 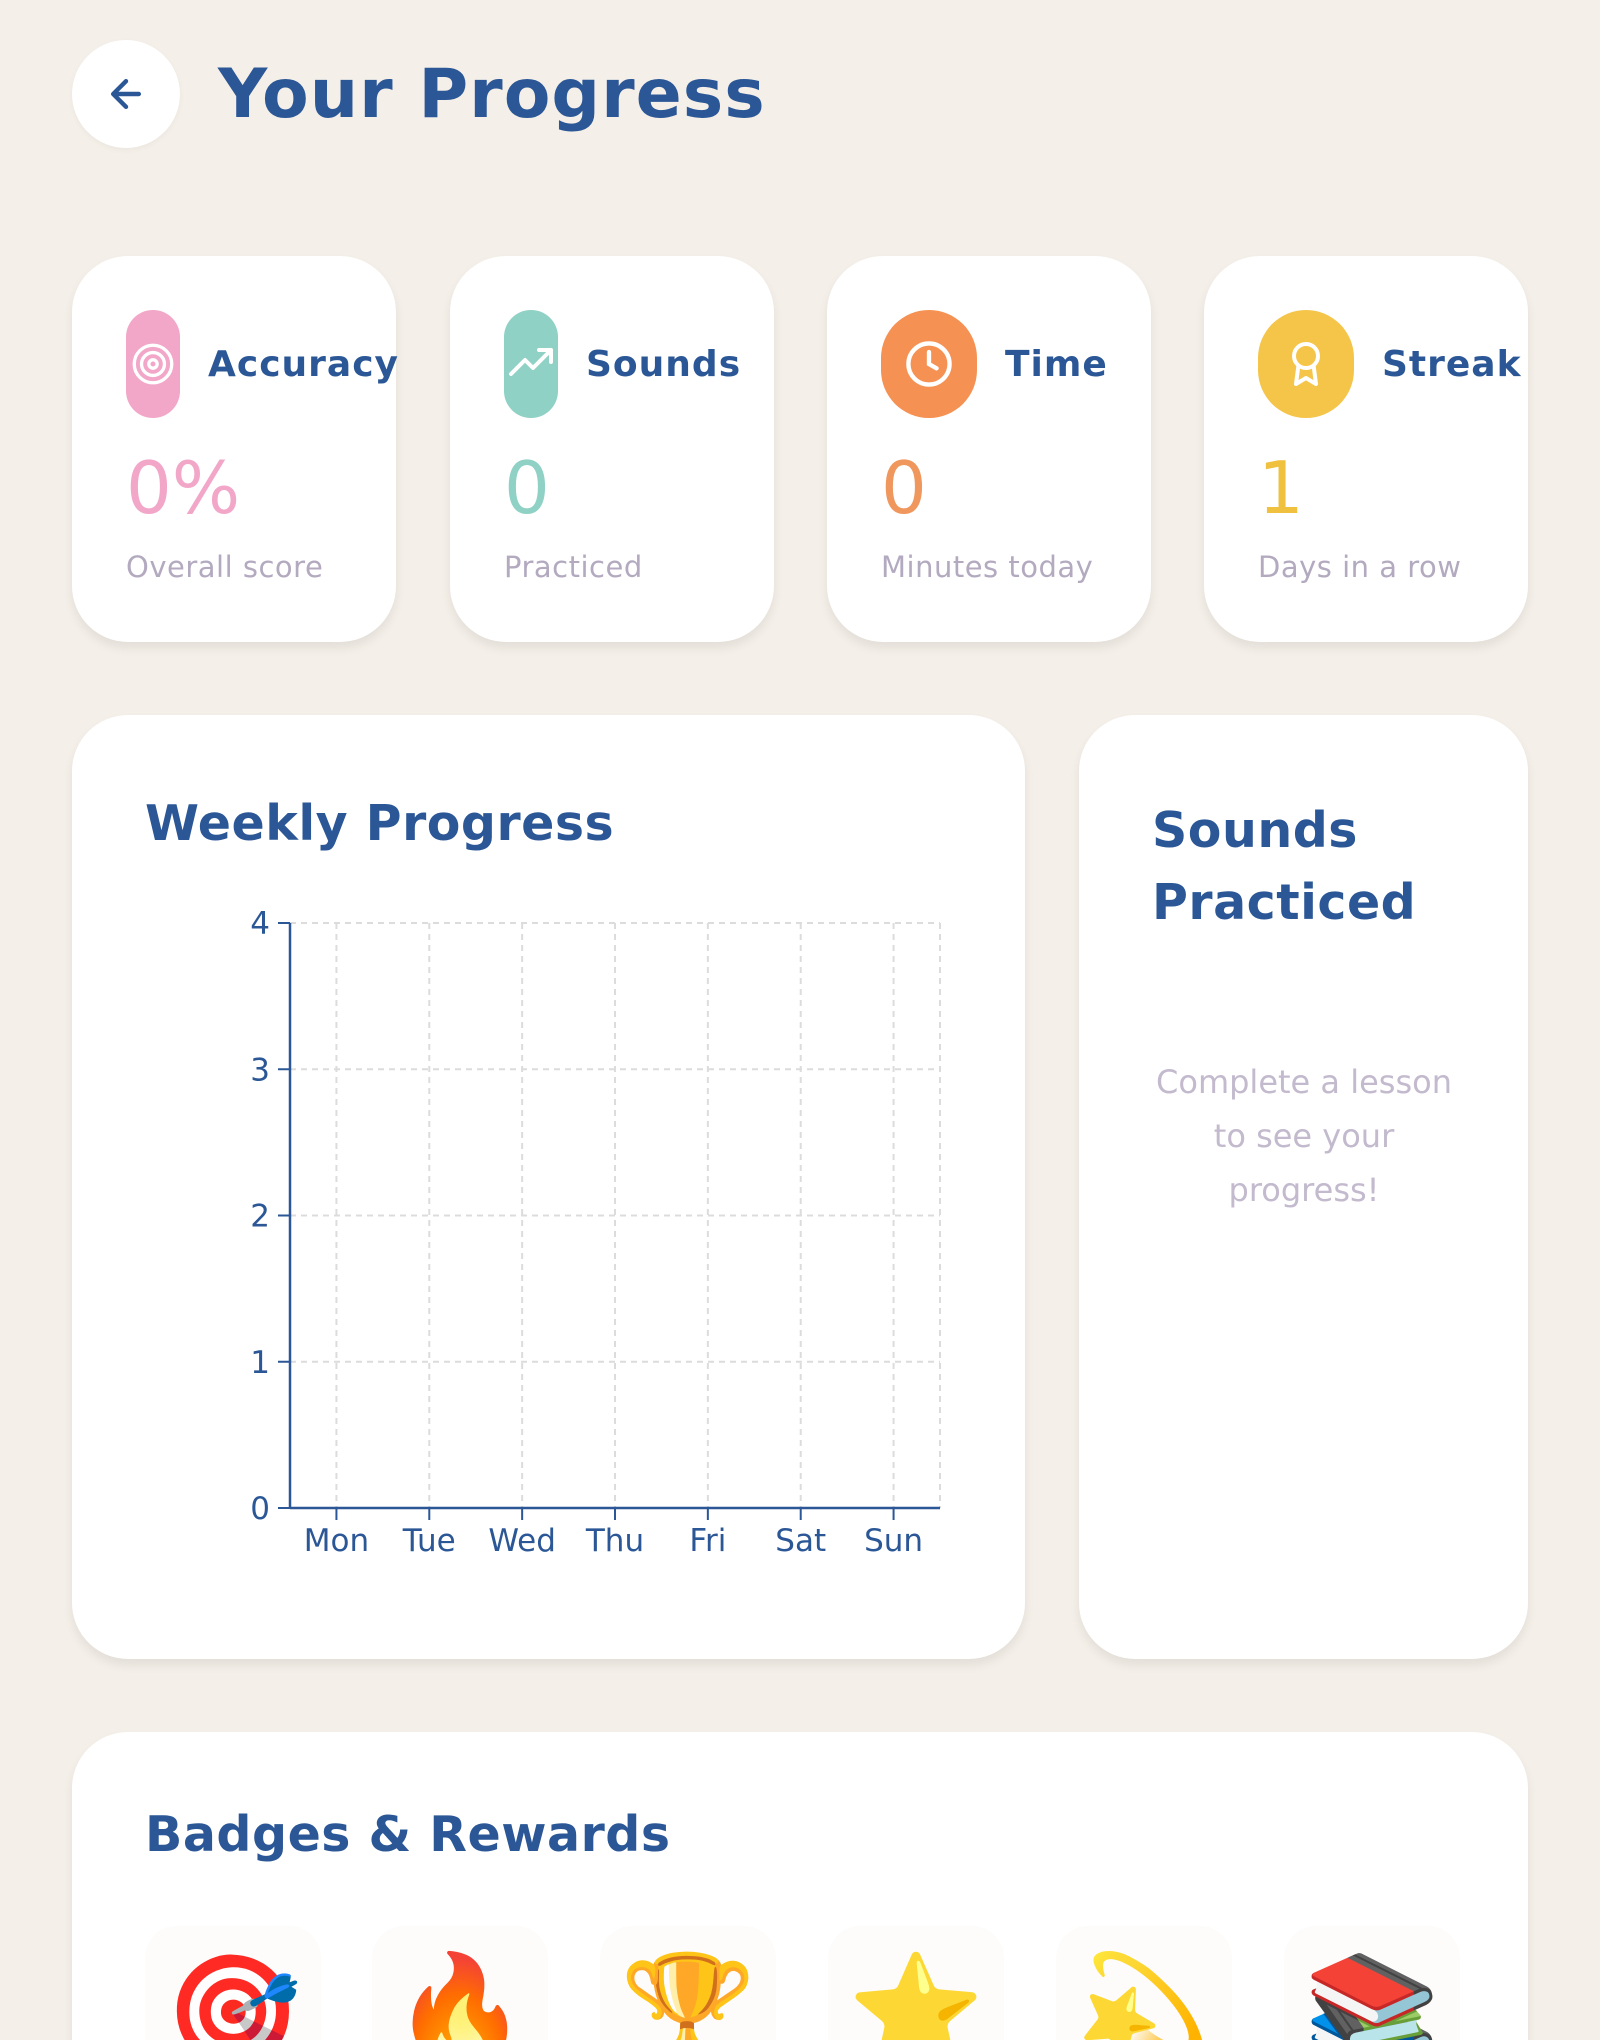 I want to click on x-tick-label: Sat, so click(x=800, y=1541).